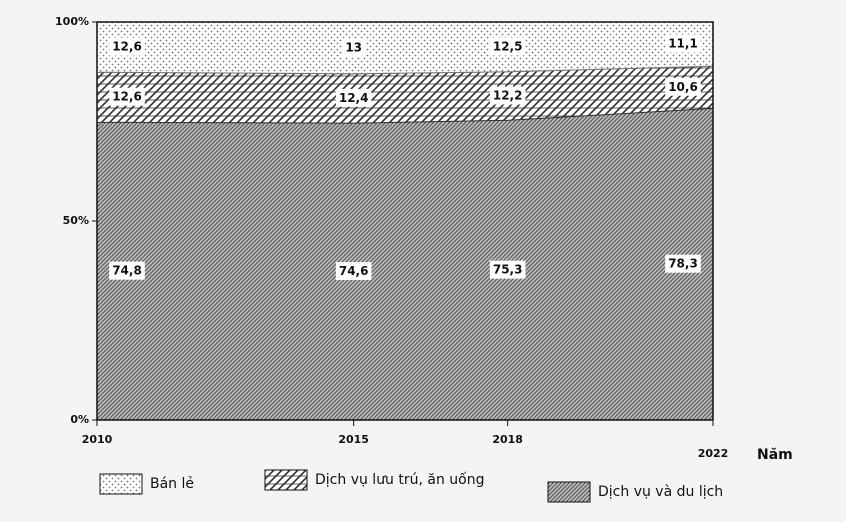 The image size is (846, 522). I want to click on legend-label: Dịch vụ lưu trú, ăn uống, so click(400, 479).